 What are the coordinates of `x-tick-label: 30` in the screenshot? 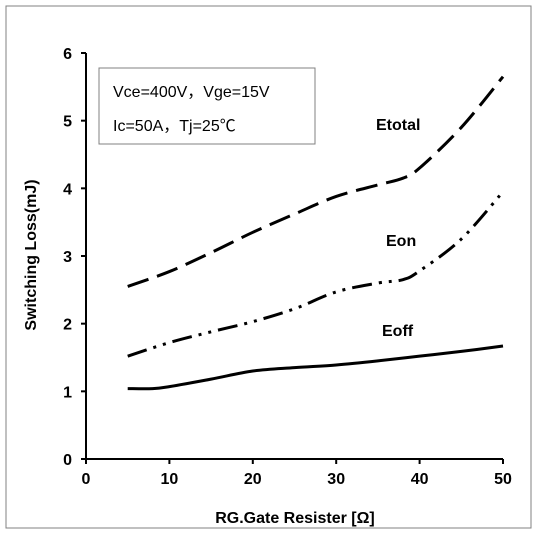 It's located at (336, 479).